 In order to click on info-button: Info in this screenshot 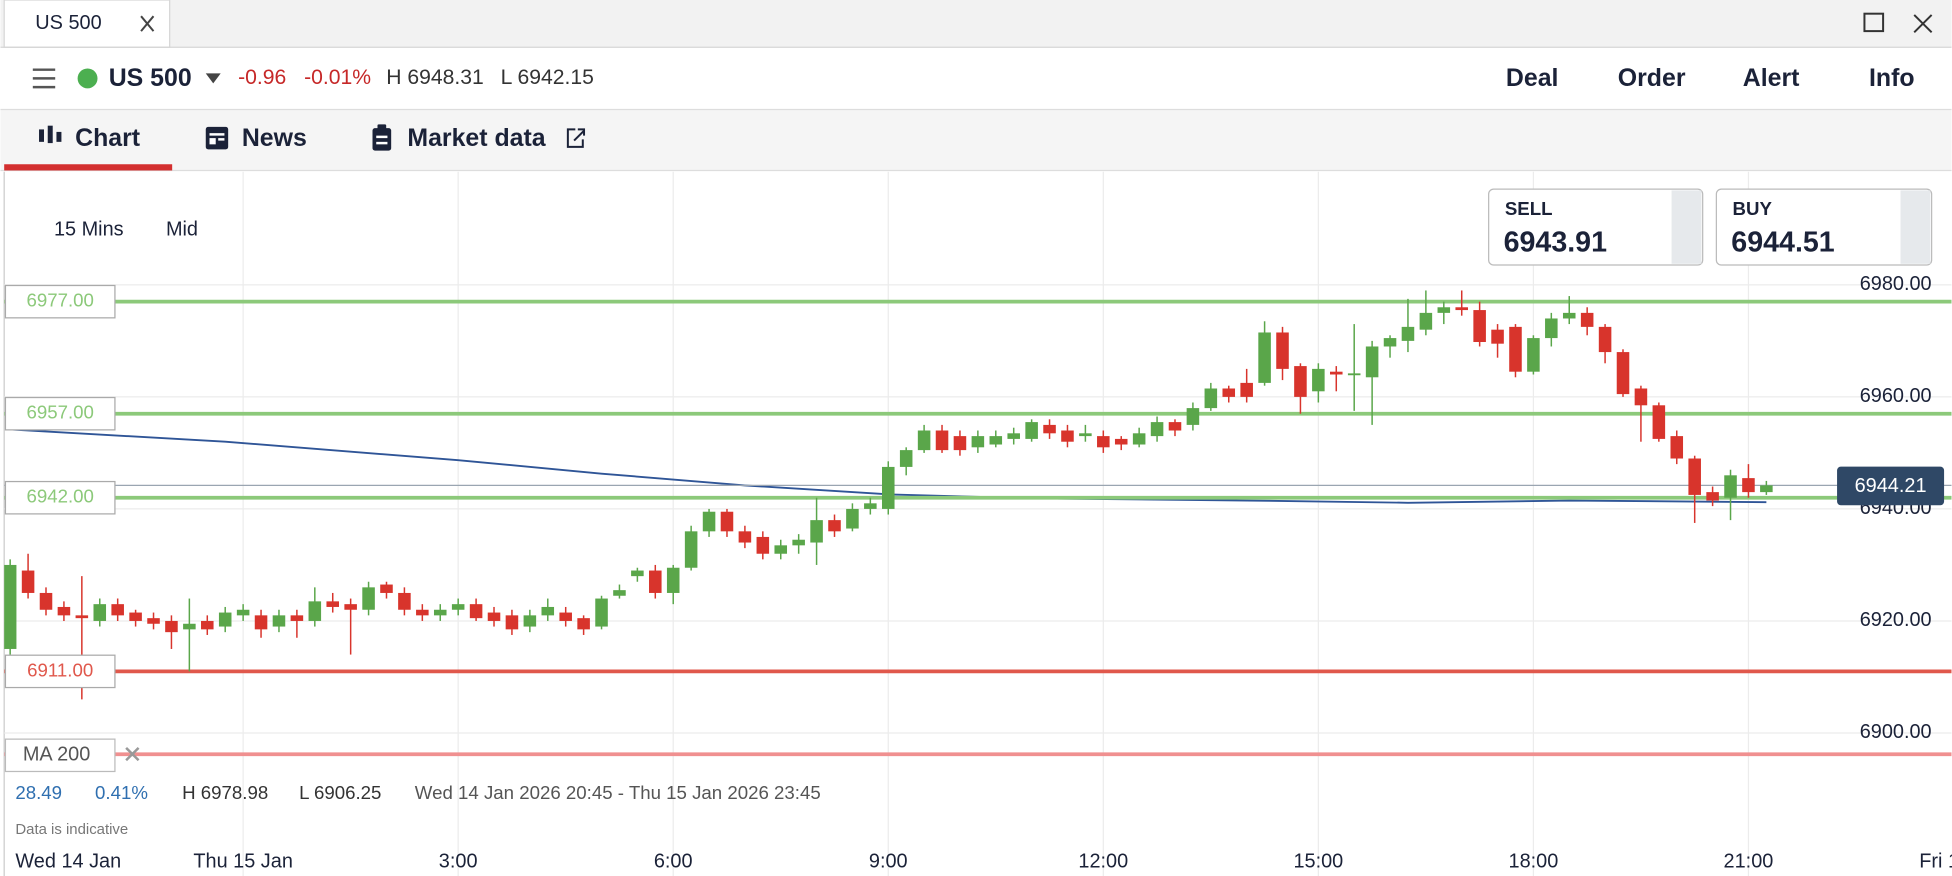, I will do `click(1892, 78)`.